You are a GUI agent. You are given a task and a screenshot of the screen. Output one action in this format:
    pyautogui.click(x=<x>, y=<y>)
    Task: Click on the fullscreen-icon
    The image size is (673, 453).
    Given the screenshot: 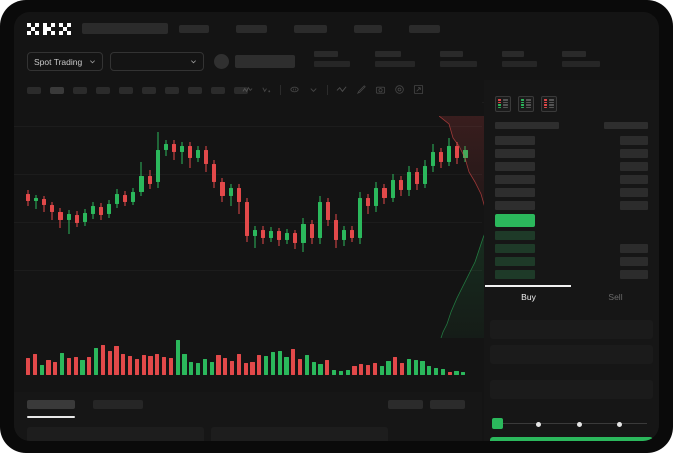 What is the action you would take?
    pyautogui.click(x=418, y=89)
    